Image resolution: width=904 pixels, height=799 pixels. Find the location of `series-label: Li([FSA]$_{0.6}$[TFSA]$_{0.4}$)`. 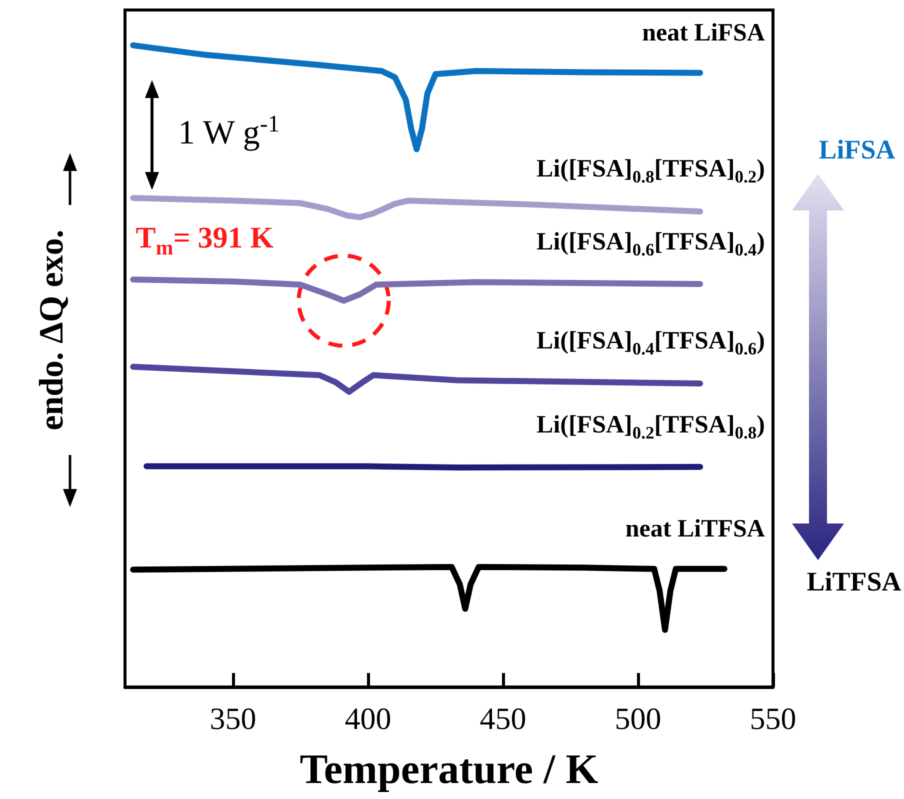

series-label: Li([FSA]$_{0.6}$[TFSA]$_{0.4}$) is located at coordinates (650, 244).